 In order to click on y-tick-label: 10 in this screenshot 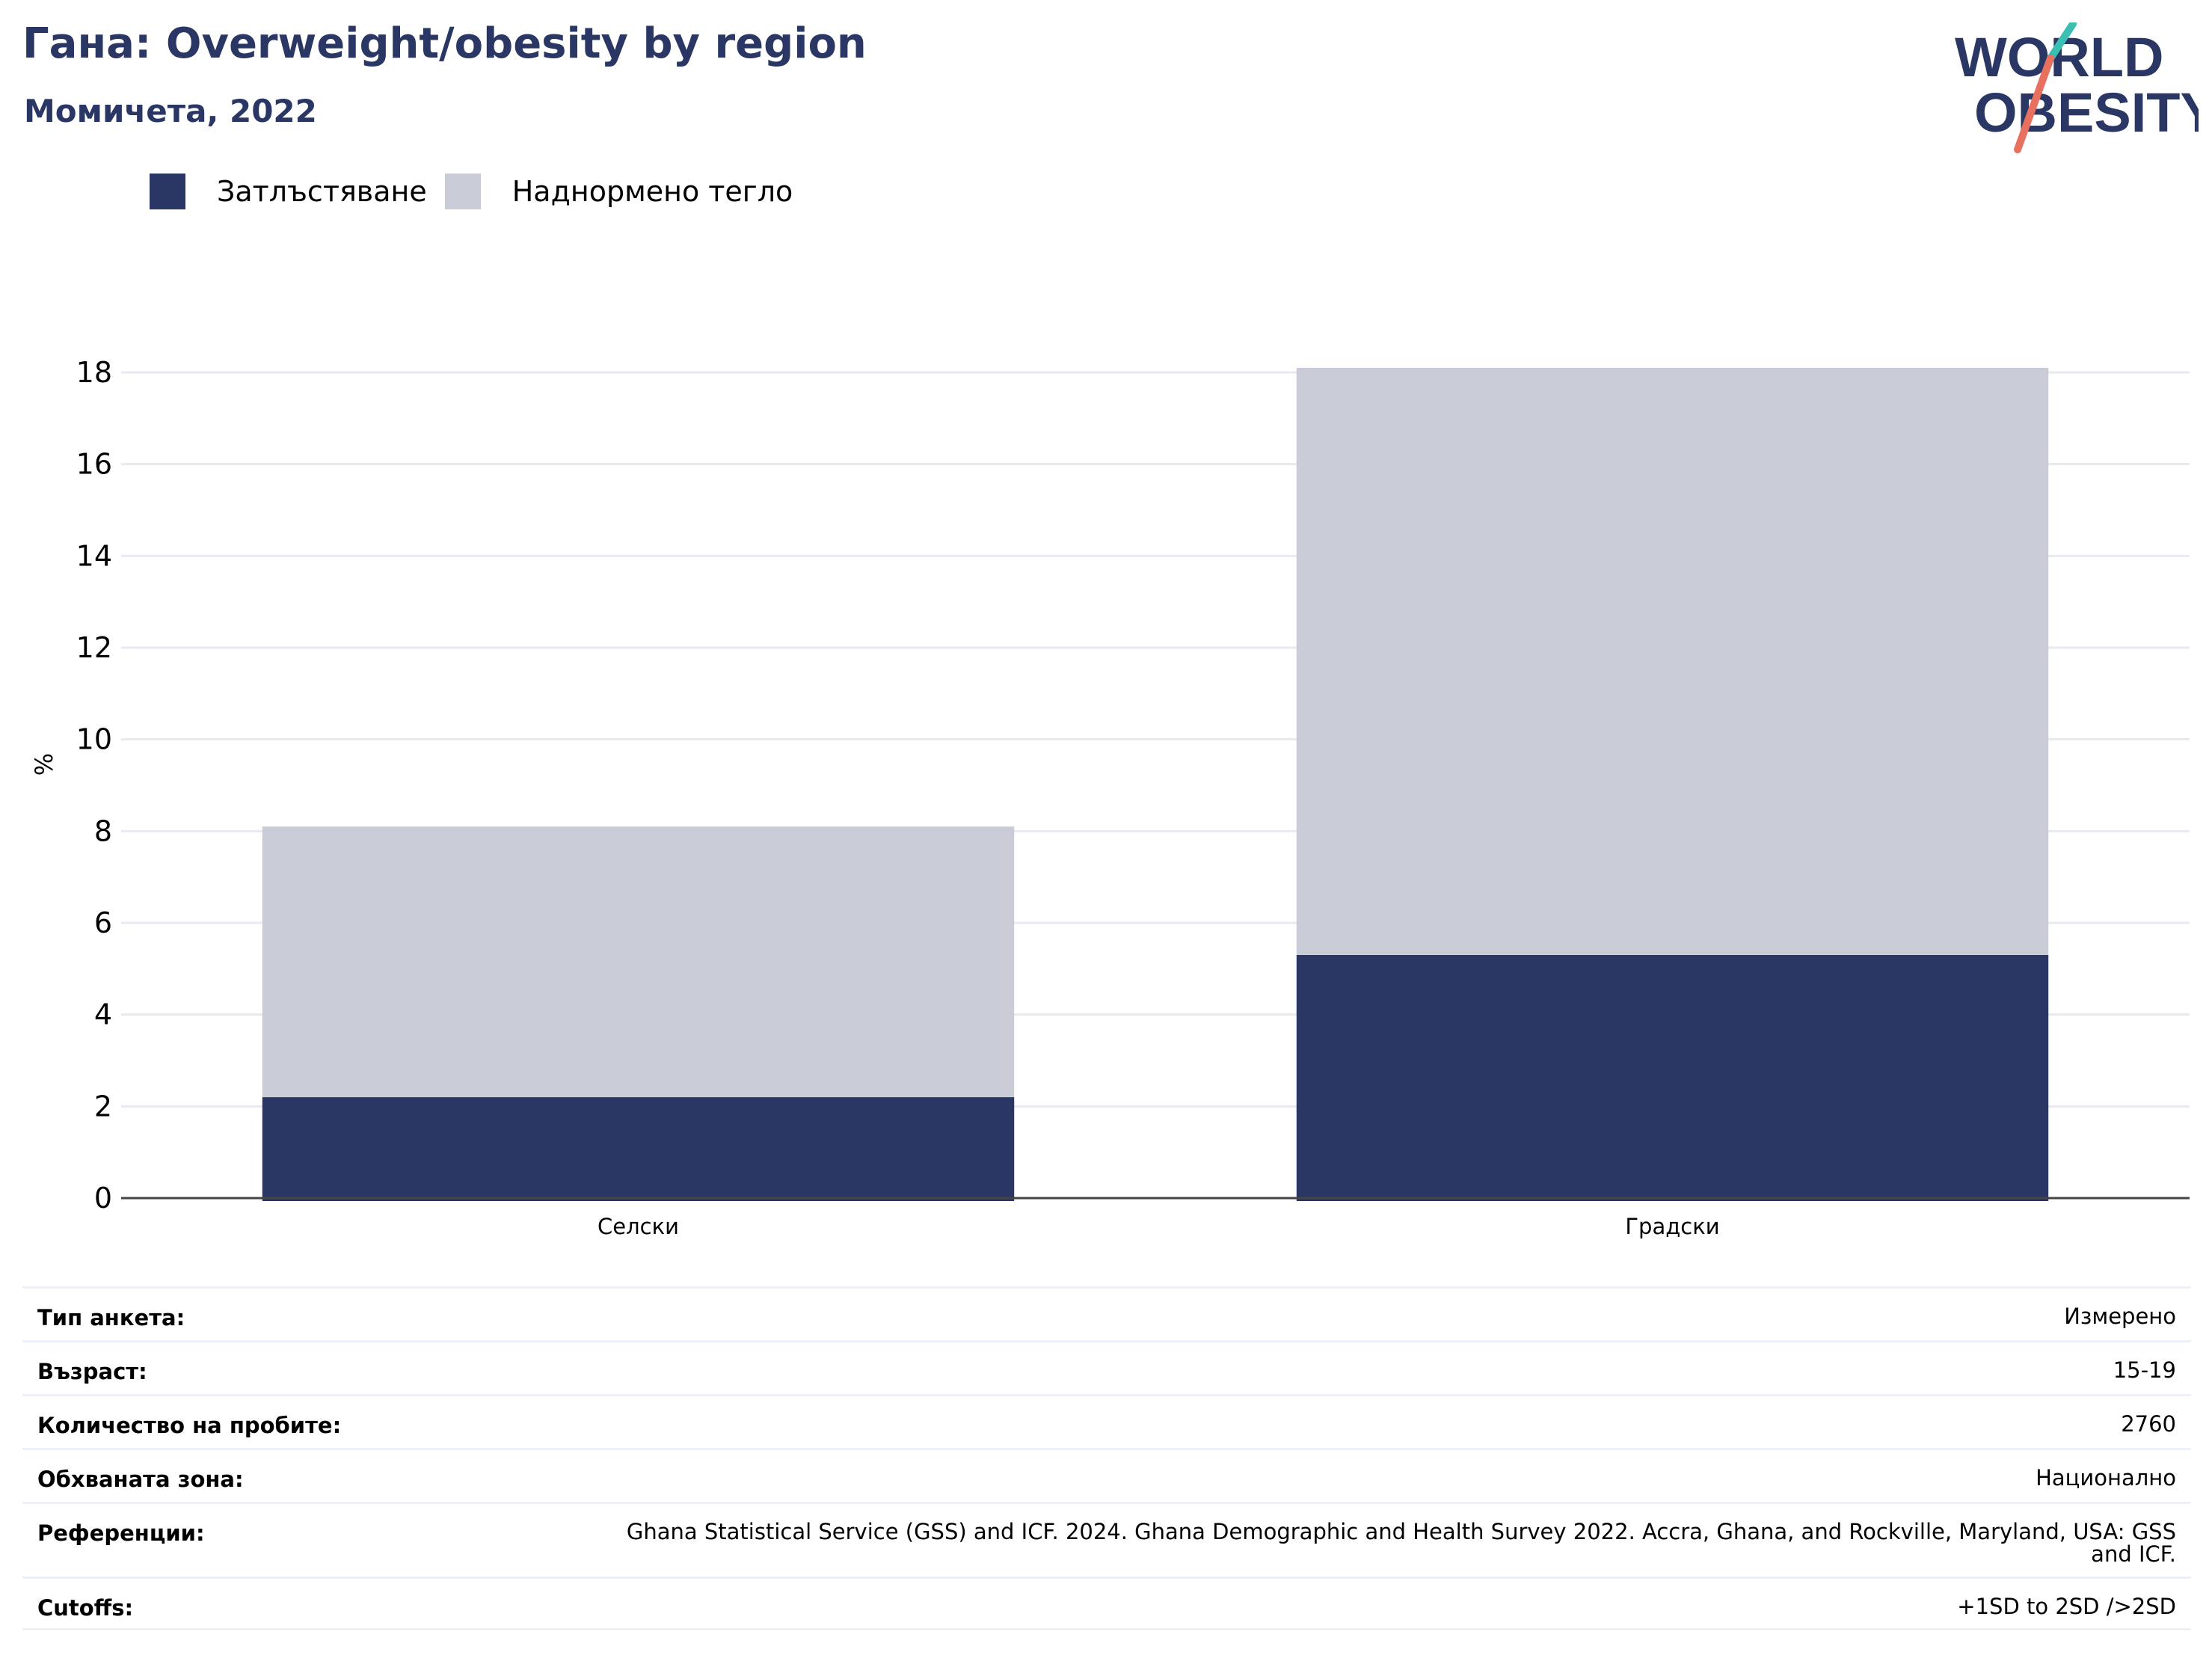, I will do `click(94, 739)`.